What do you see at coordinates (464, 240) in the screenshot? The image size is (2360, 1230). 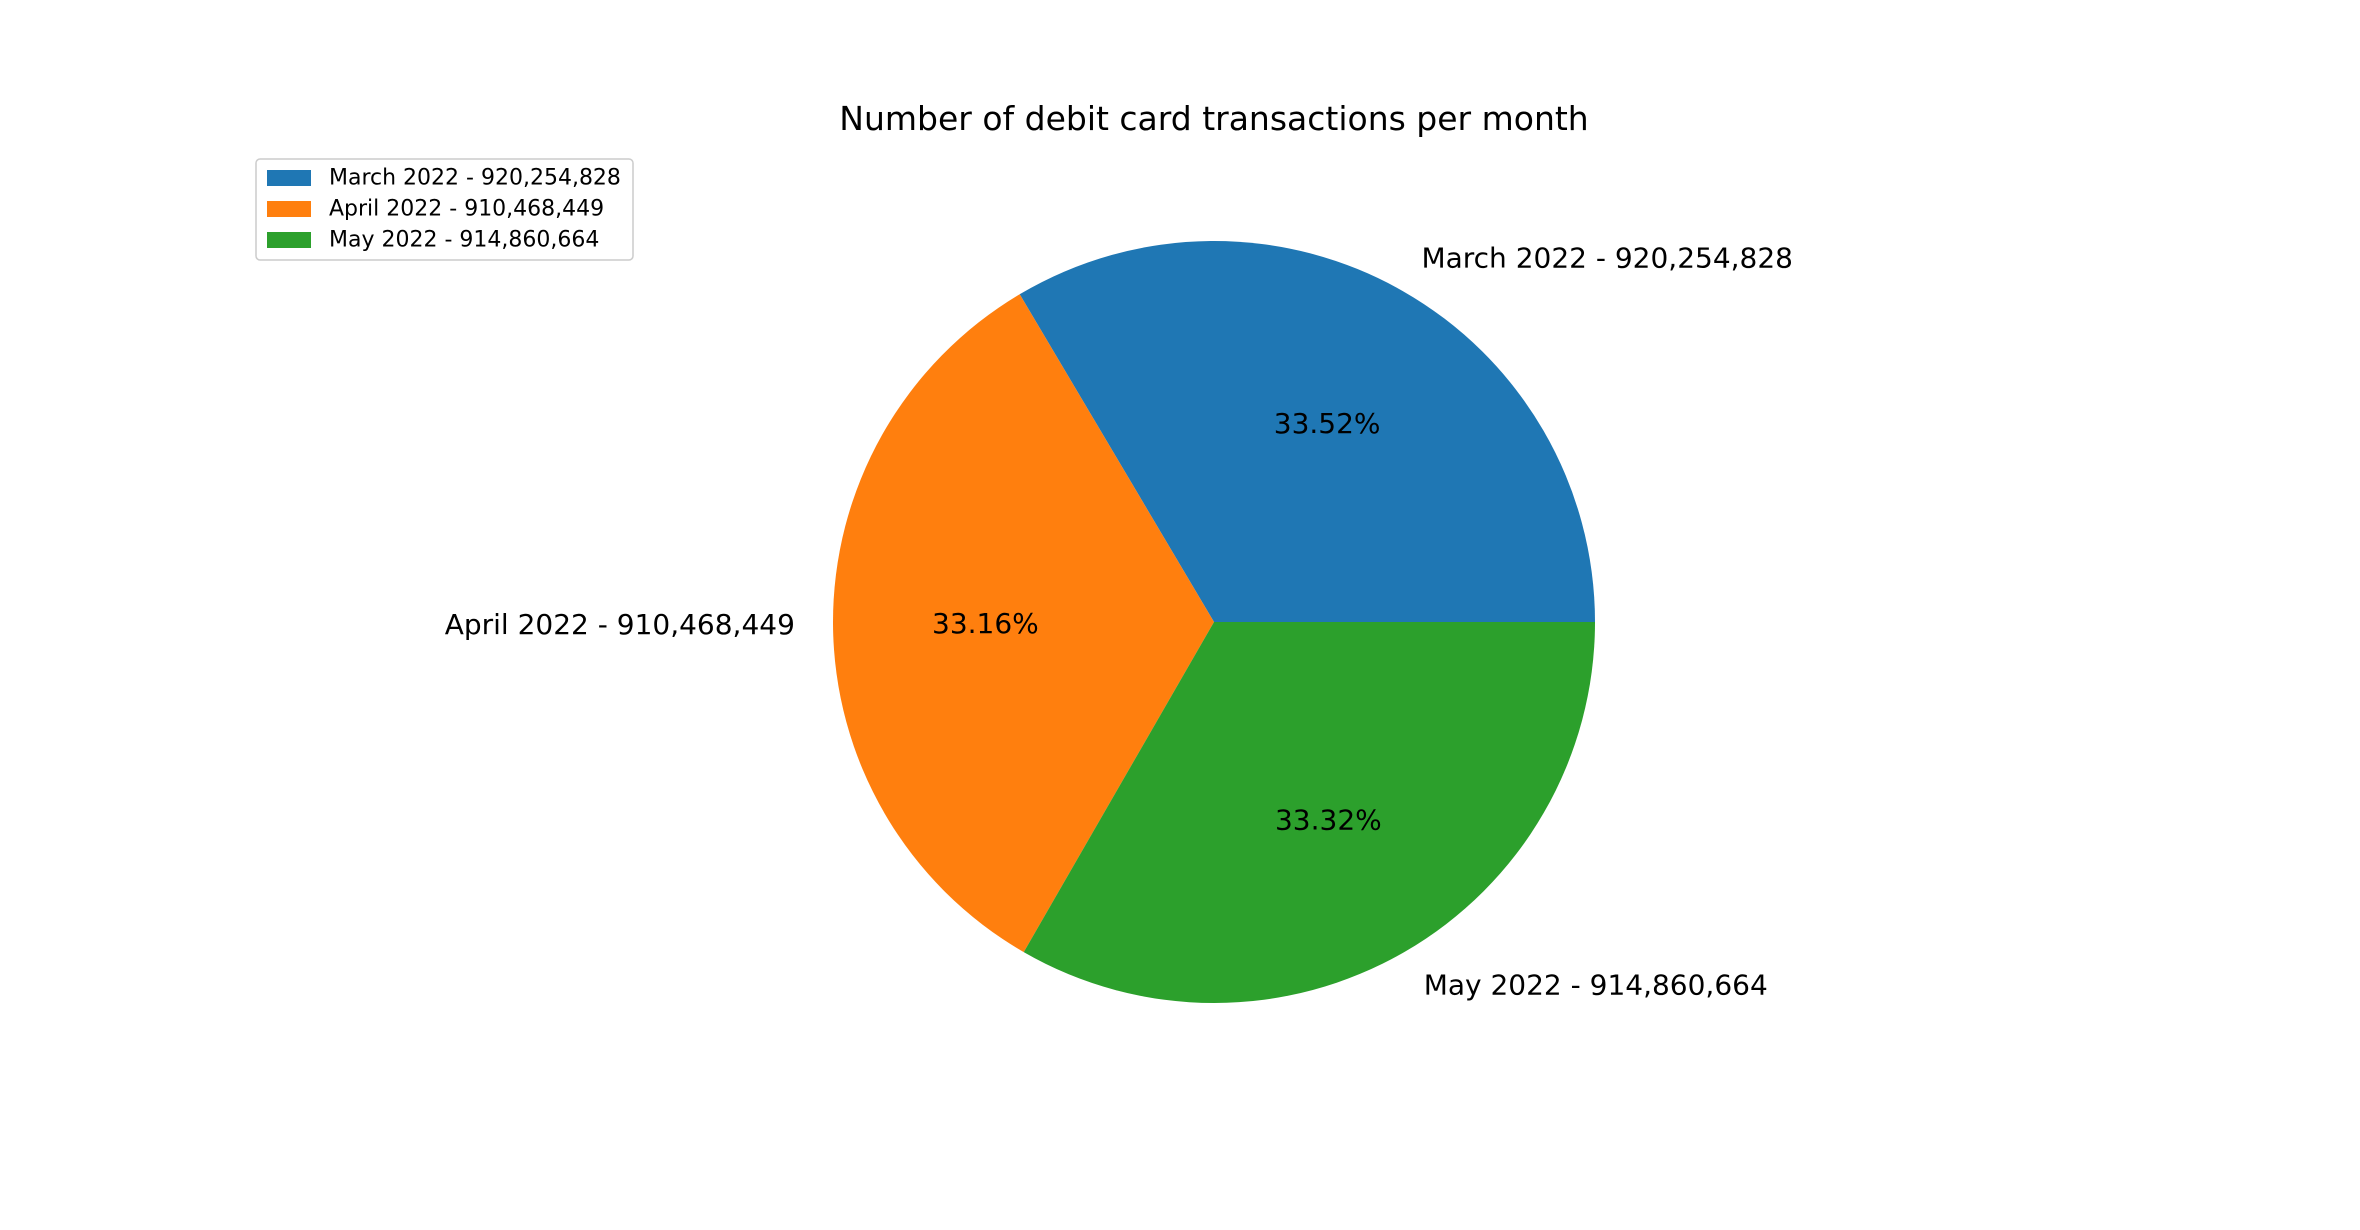 I see `legend-label-3: May 2022 - 914,860,664` at bounding box center [464, 240].